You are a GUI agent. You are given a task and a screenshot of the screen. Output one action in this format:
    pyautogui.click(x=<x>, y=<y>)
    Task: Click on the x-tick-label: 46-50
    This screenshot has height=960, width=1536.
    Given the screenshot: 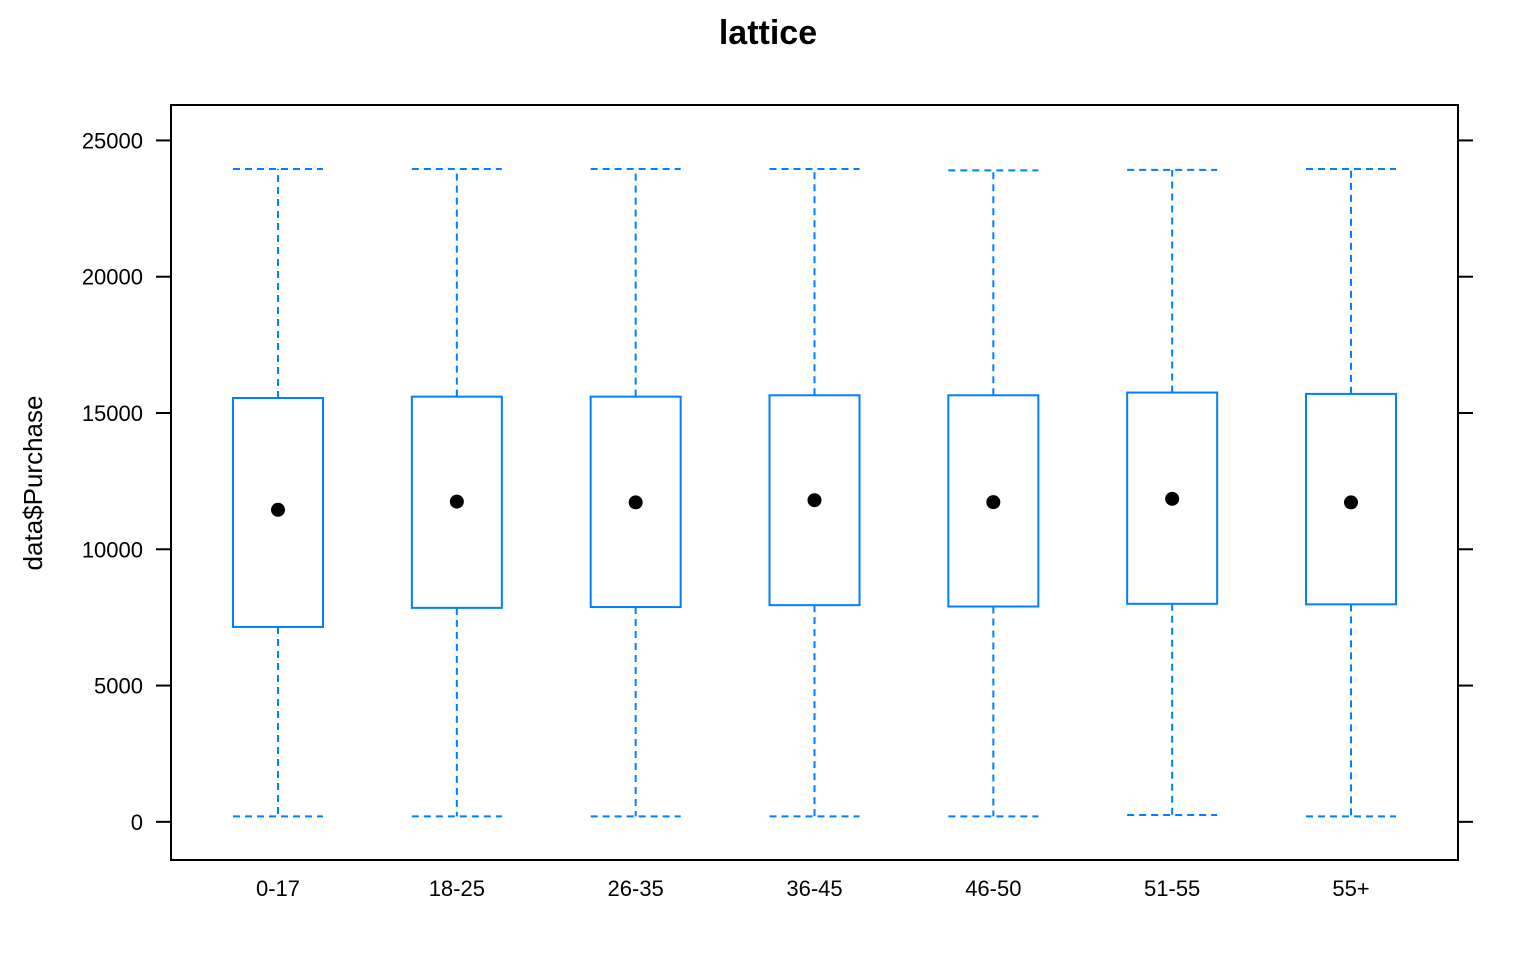 What is the action you would take?
    pyautogui.click(x=993, y=888)
    